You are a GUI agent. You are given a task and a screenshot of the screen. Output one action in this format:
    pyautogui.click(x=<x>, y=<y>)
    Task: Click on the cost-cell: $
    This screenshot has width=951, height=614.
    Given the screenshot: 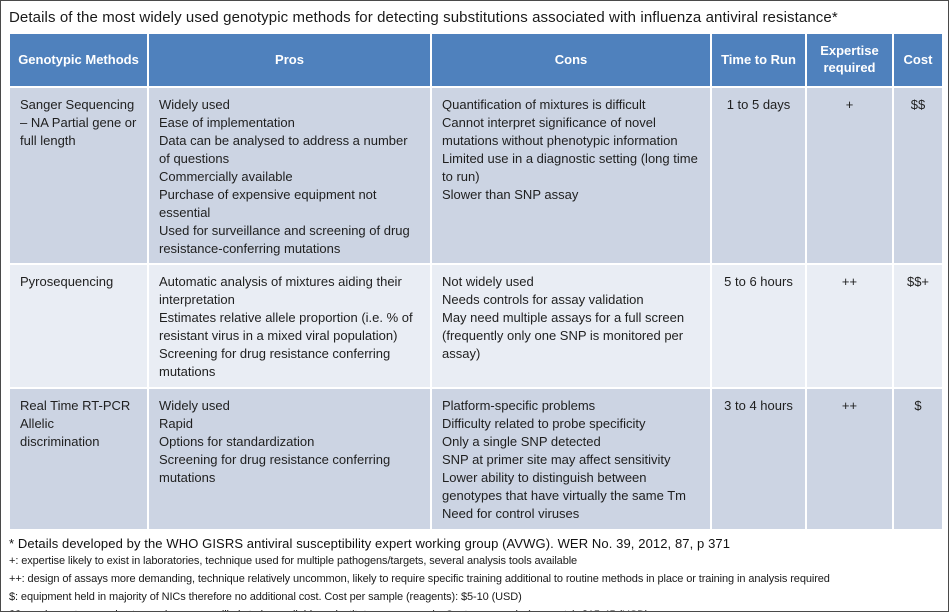 What is the action you would take?
    pyautogui.click(x=918, y=459)
    